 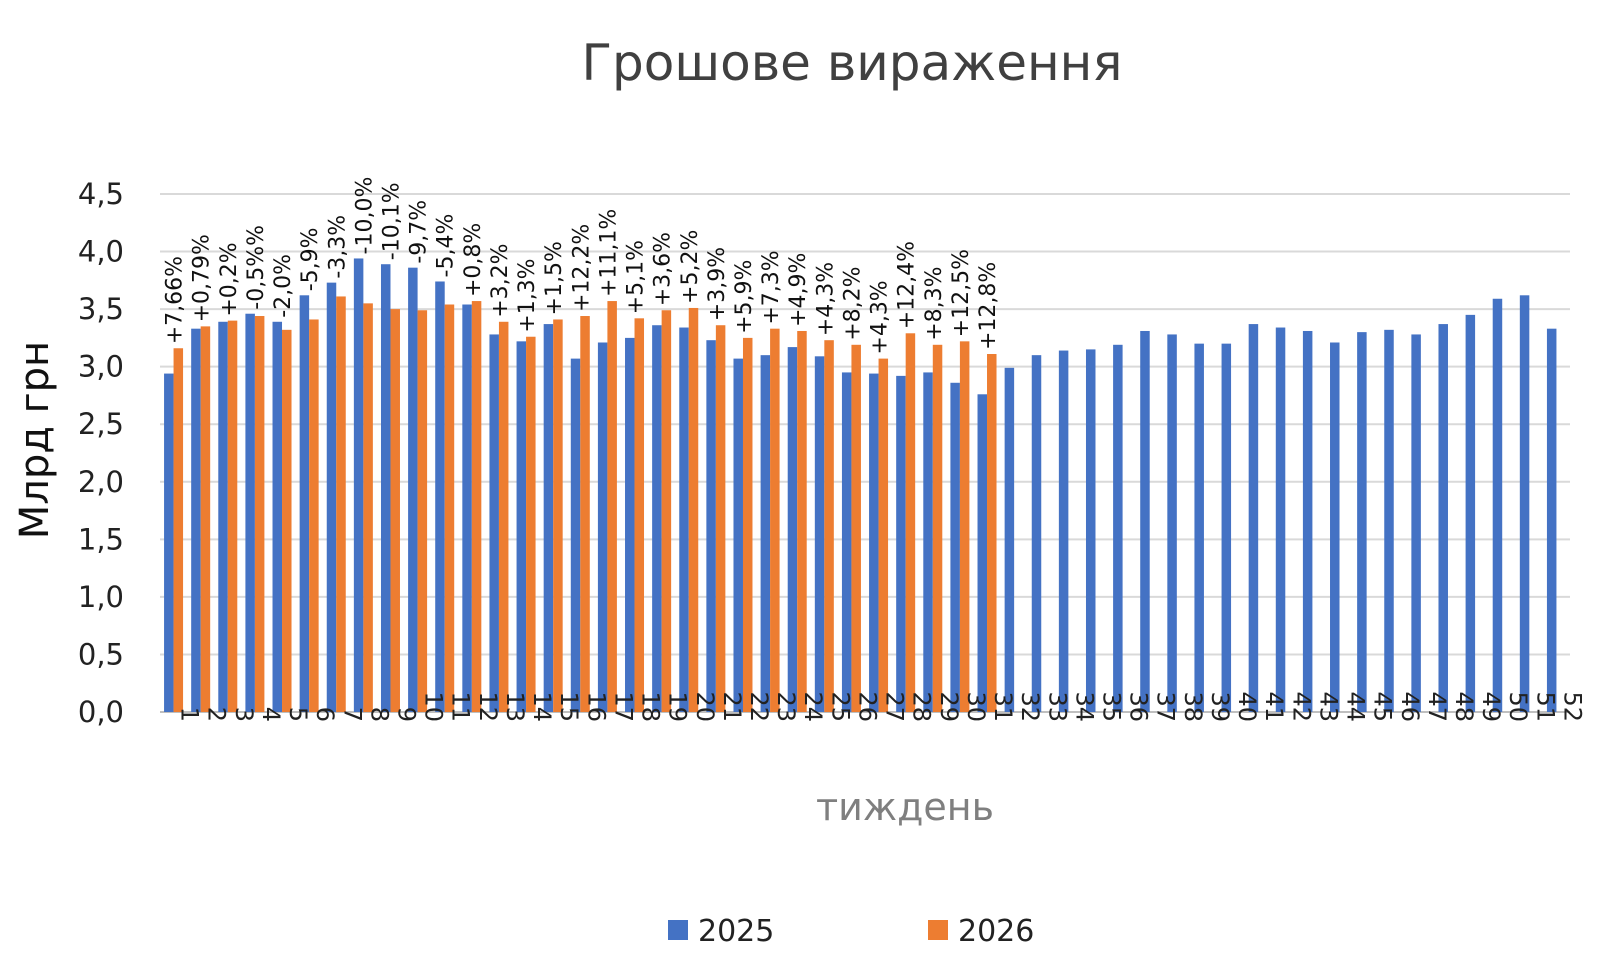 I want to click on x-tick-label: 36, so click(x=1139, y=706).